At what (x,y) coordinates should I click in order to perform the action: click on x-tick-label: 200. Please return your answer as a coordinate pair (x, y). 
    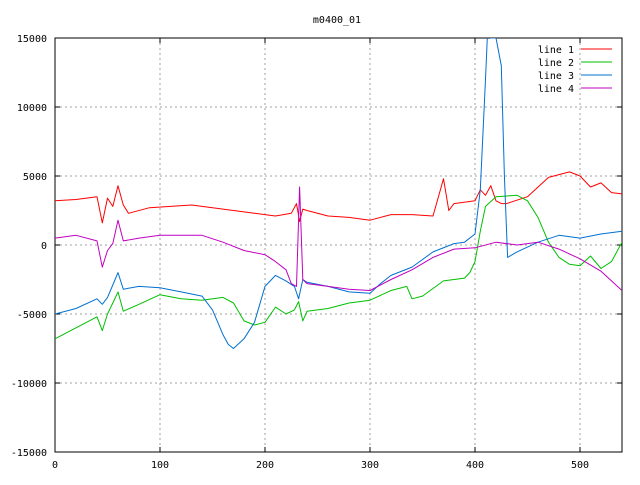
    Looking at the image, I should click on (265, 465).